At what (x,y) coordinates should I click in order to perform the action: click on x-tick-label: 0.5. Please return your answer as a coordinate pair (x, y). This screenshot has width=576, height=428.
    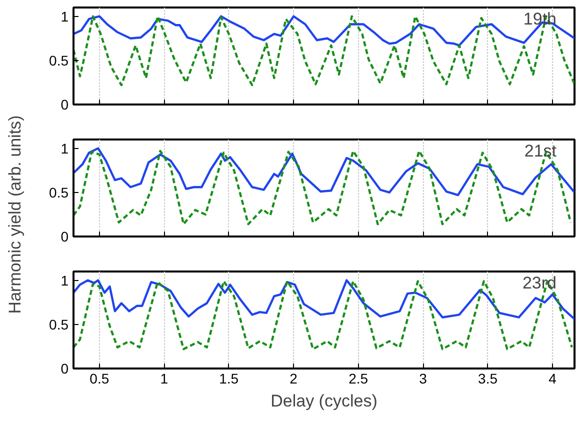
    Looking at the image, I should click on (100, 378).